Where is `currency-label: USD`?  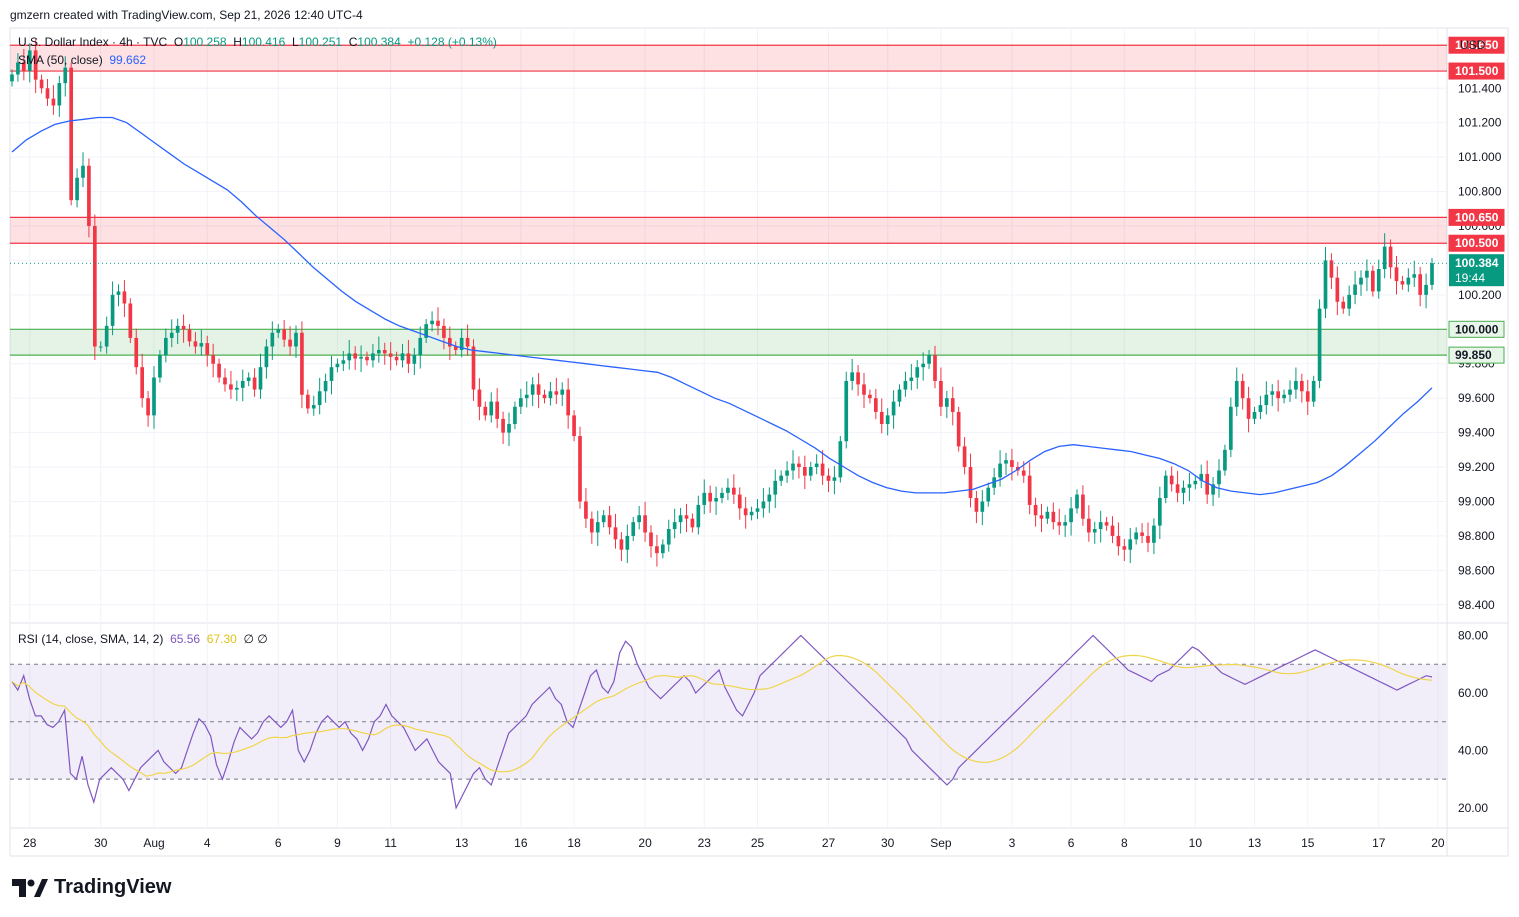 currency-label: USD is located at coordinates (1473, 45).